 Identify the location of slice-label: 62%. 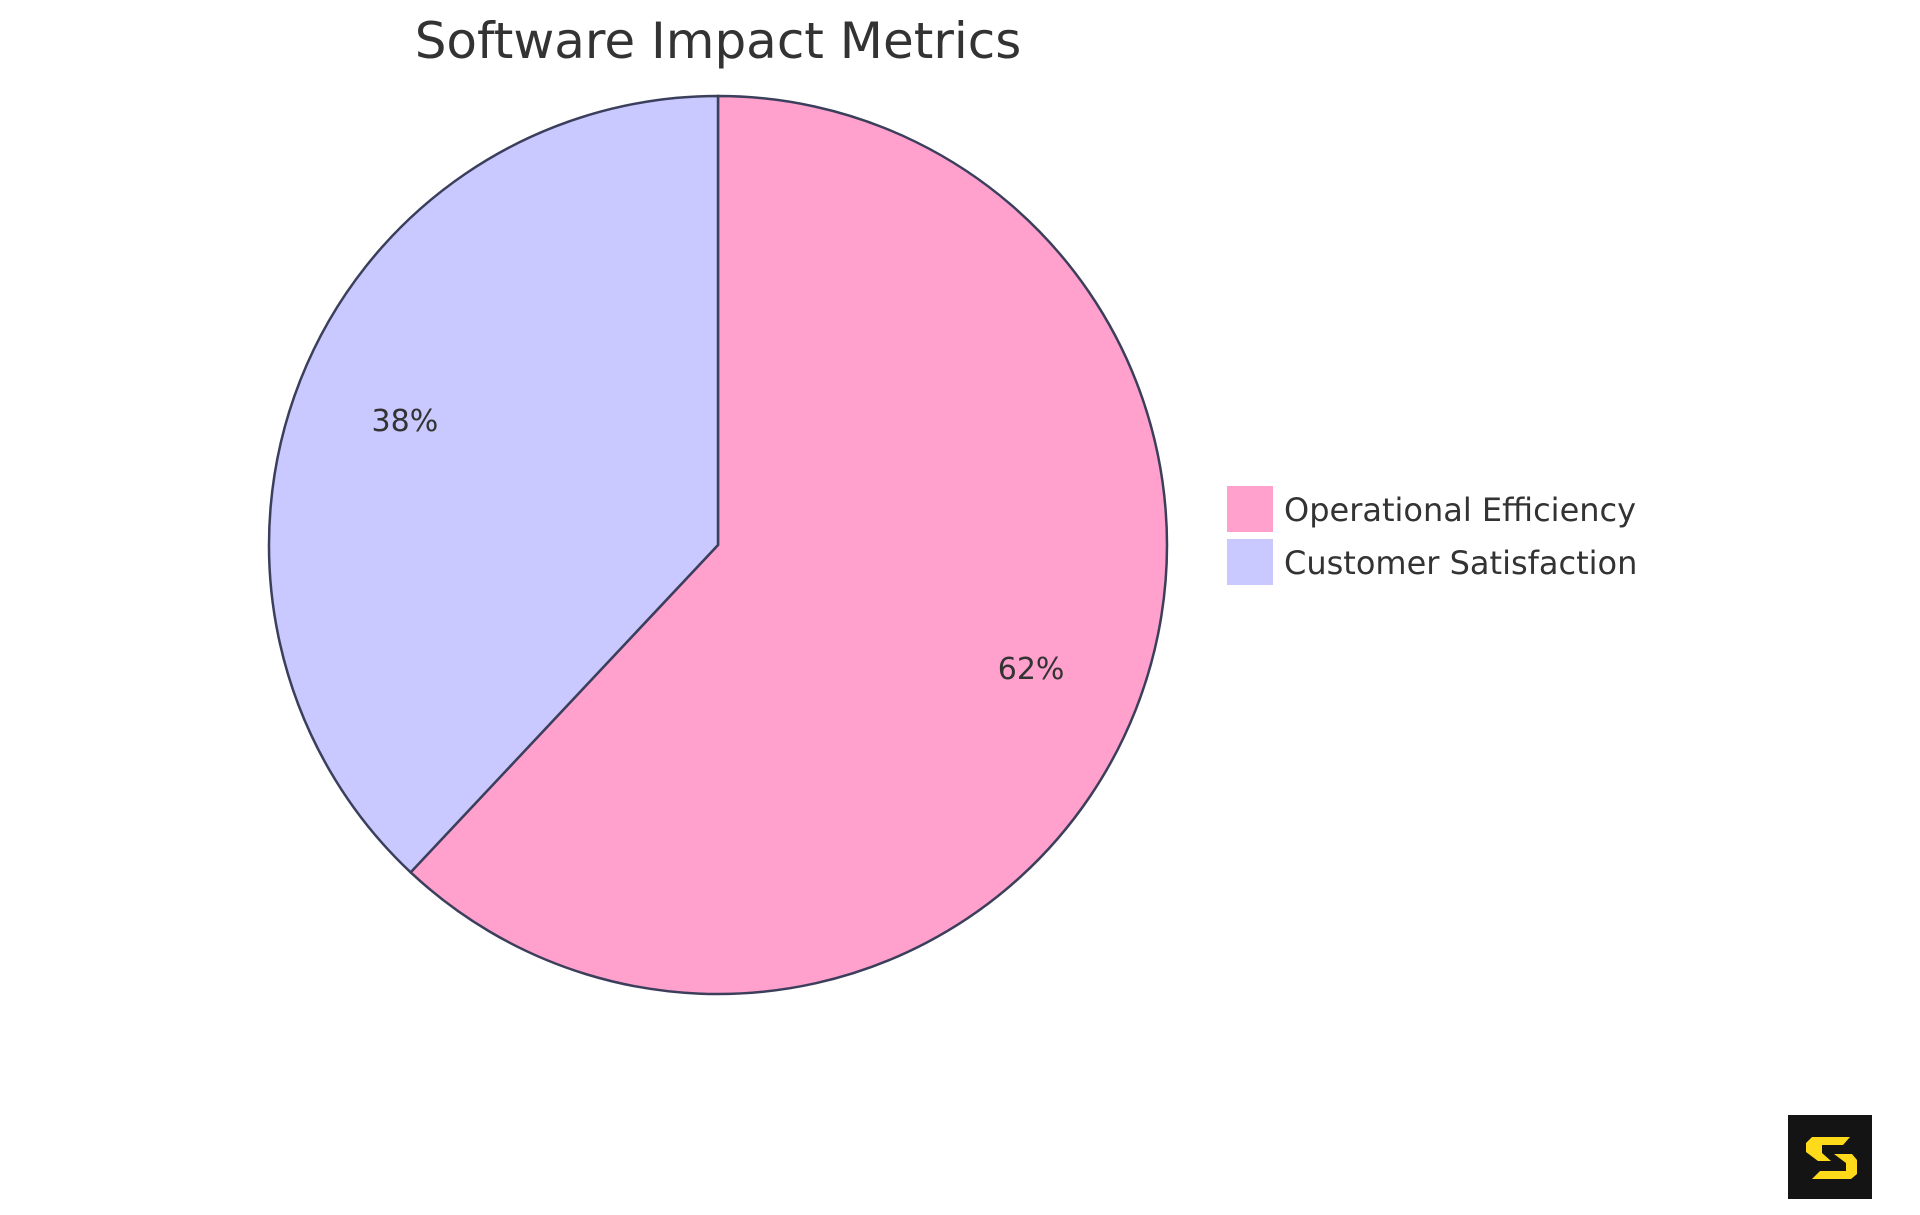
(1031, 669).